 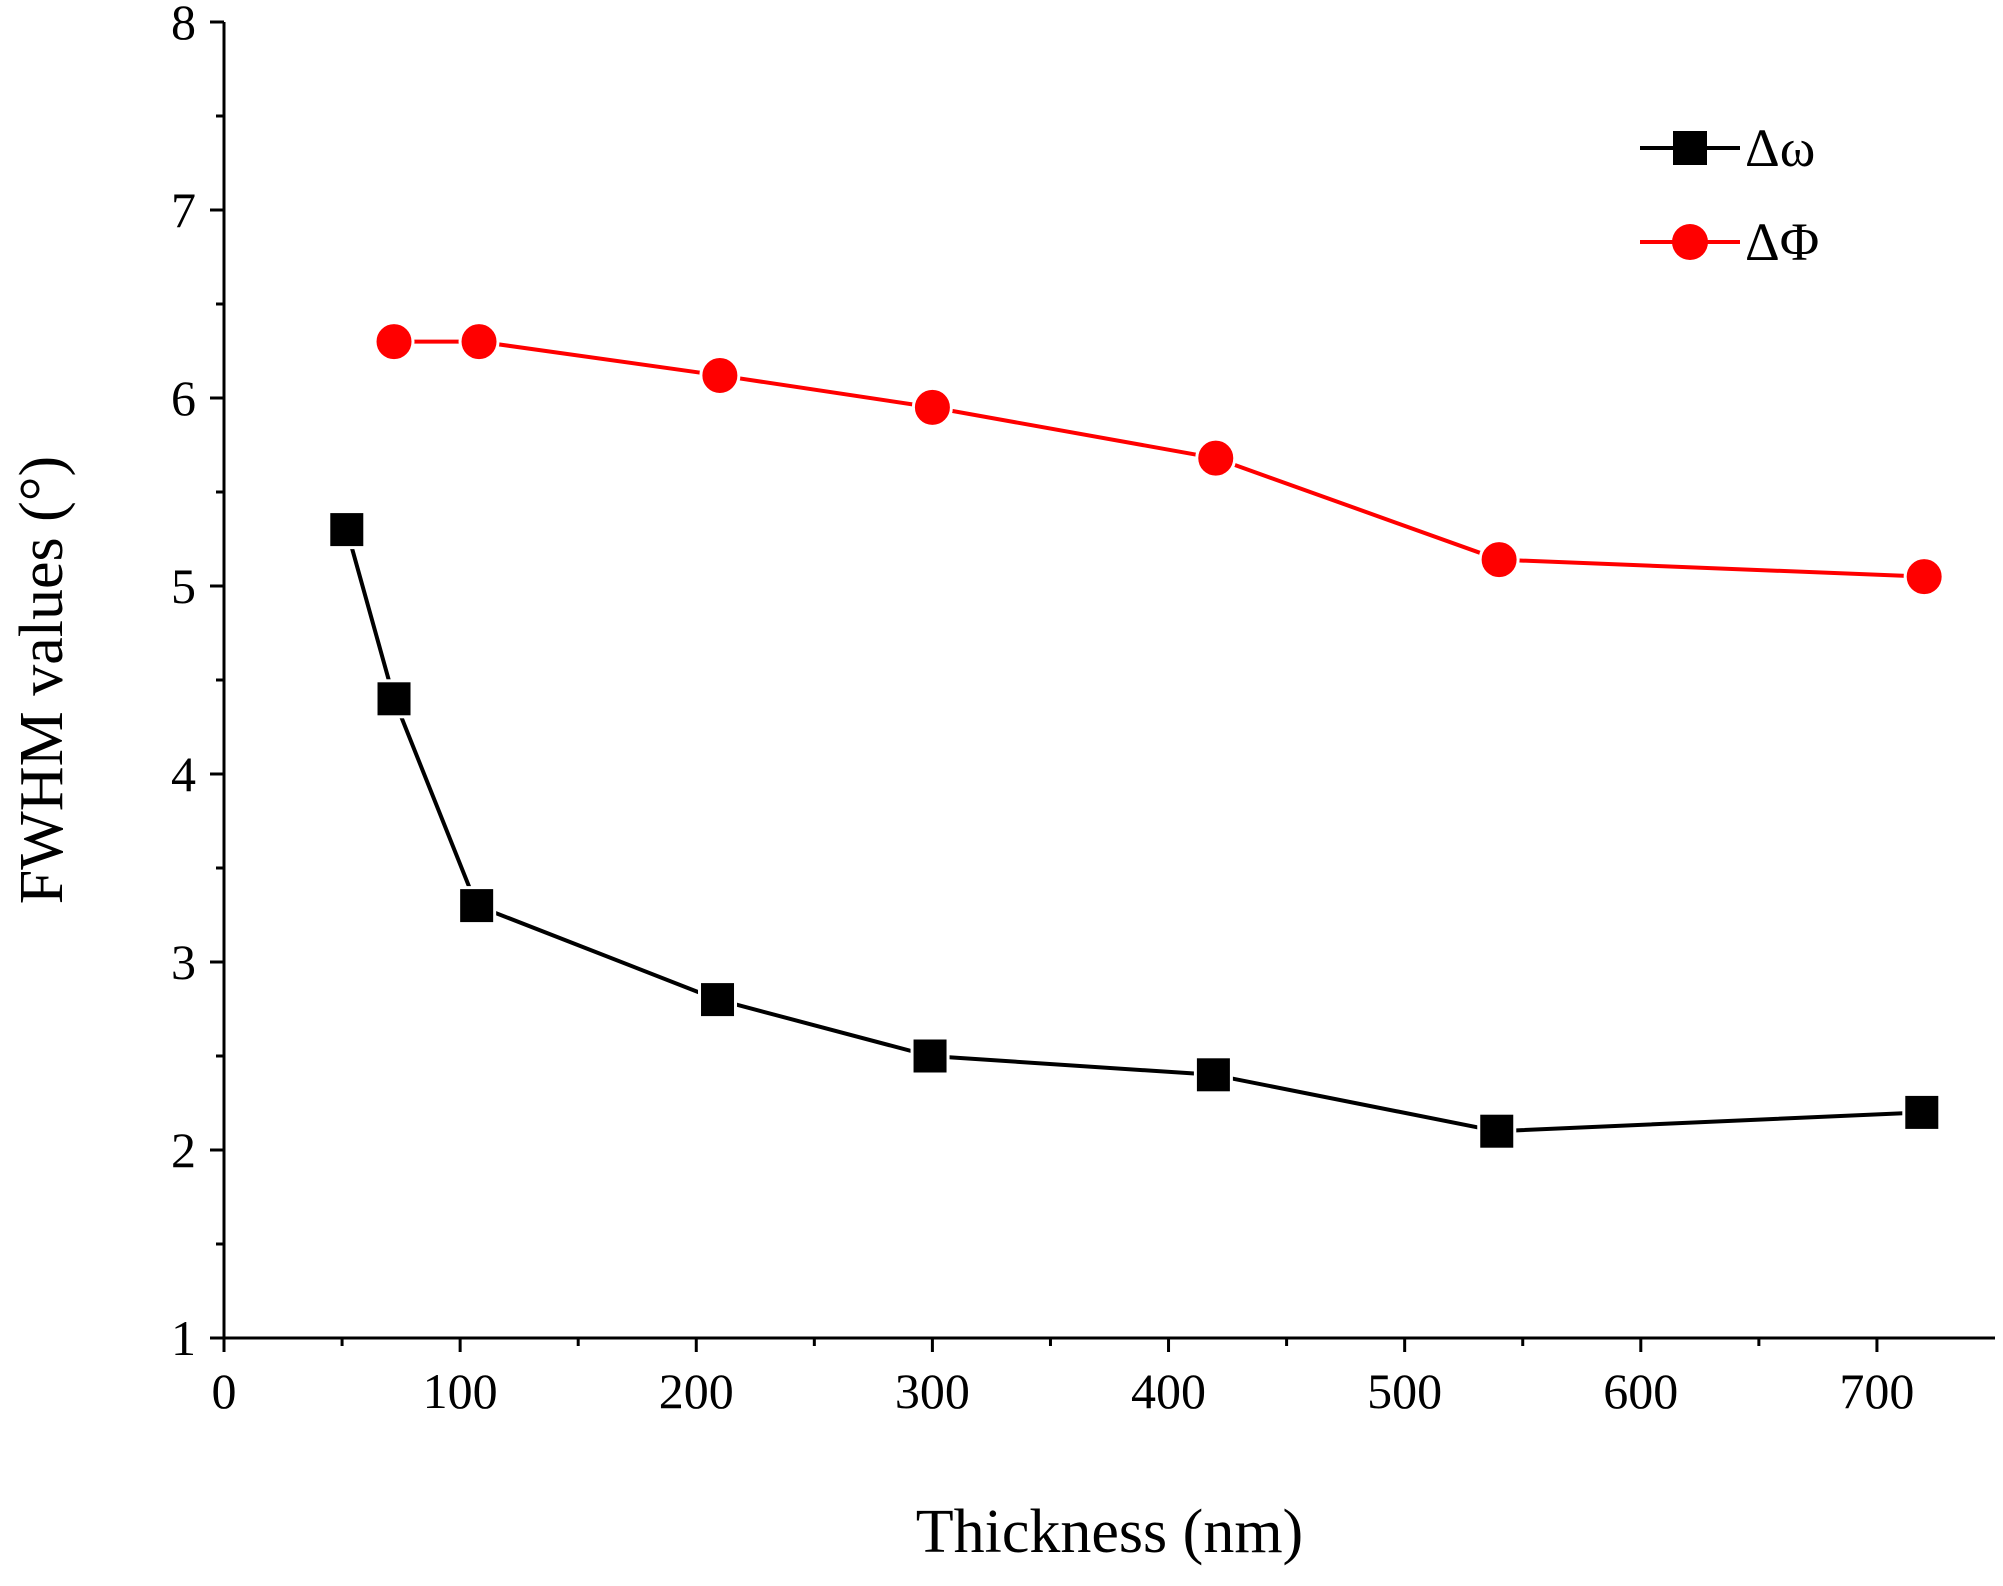 I want to click on y-tick-label-1: 1, so click(x=183, y=1338).